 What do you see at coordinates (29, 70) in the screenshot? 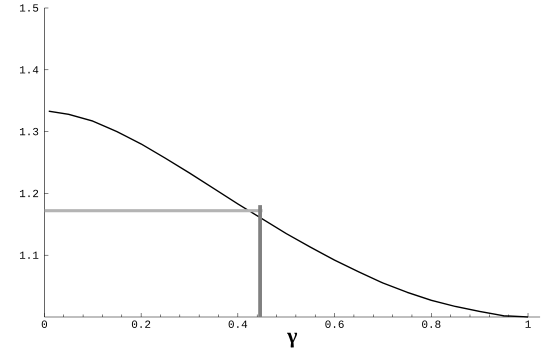
I see `y-tick-label: 1.4` at bounding box center [29, 70].